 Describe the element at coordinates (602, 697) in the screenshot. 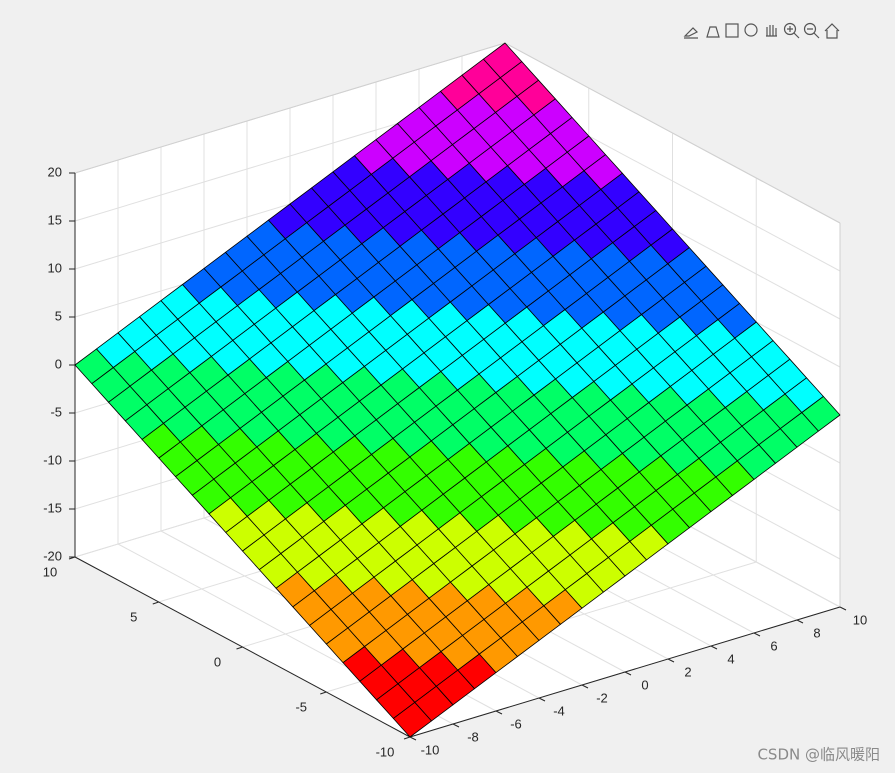

I see `x-tick-label: -2` at that location.